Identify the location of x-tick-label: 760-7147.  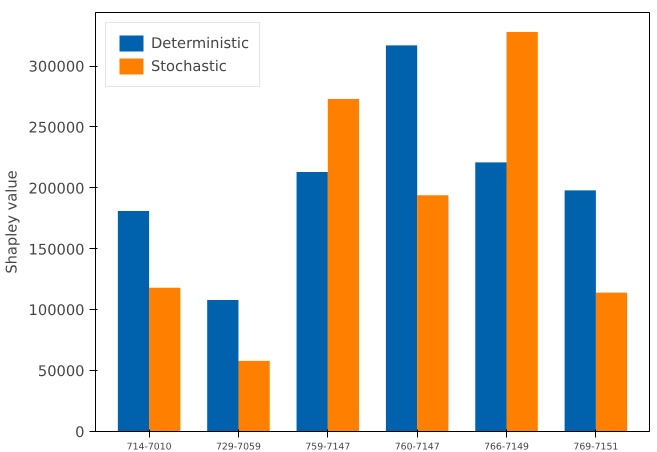
(417, 447).